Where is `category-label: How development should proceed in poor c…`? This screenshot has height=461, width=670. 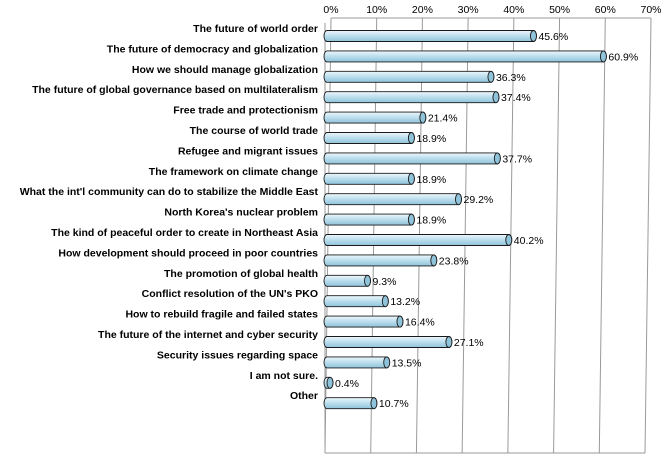
category-label: How development should proceed in poor c… is located at coordinates (188, 253).